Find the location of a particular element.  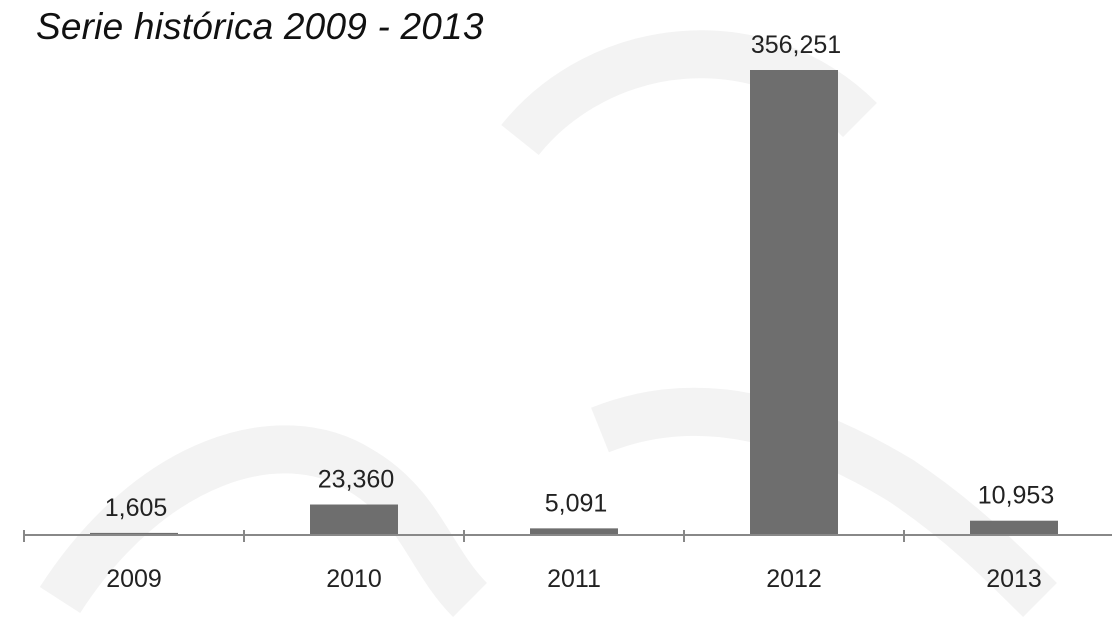

data-label-2009: 1,605 is located at coordinates (136, 508).